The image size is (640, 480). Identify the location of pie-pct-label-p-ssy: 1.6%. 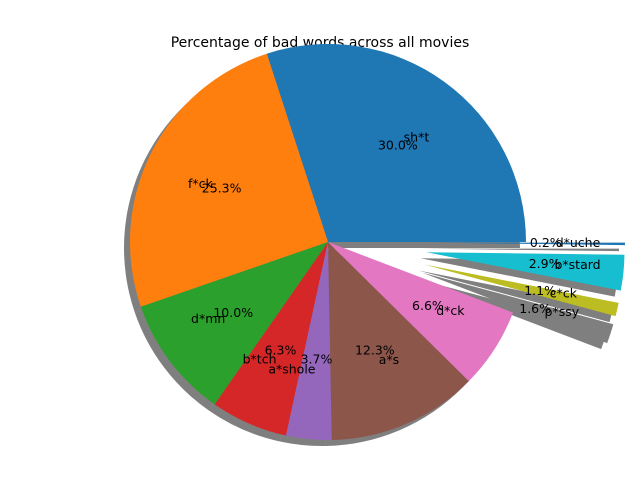
(535, 308).